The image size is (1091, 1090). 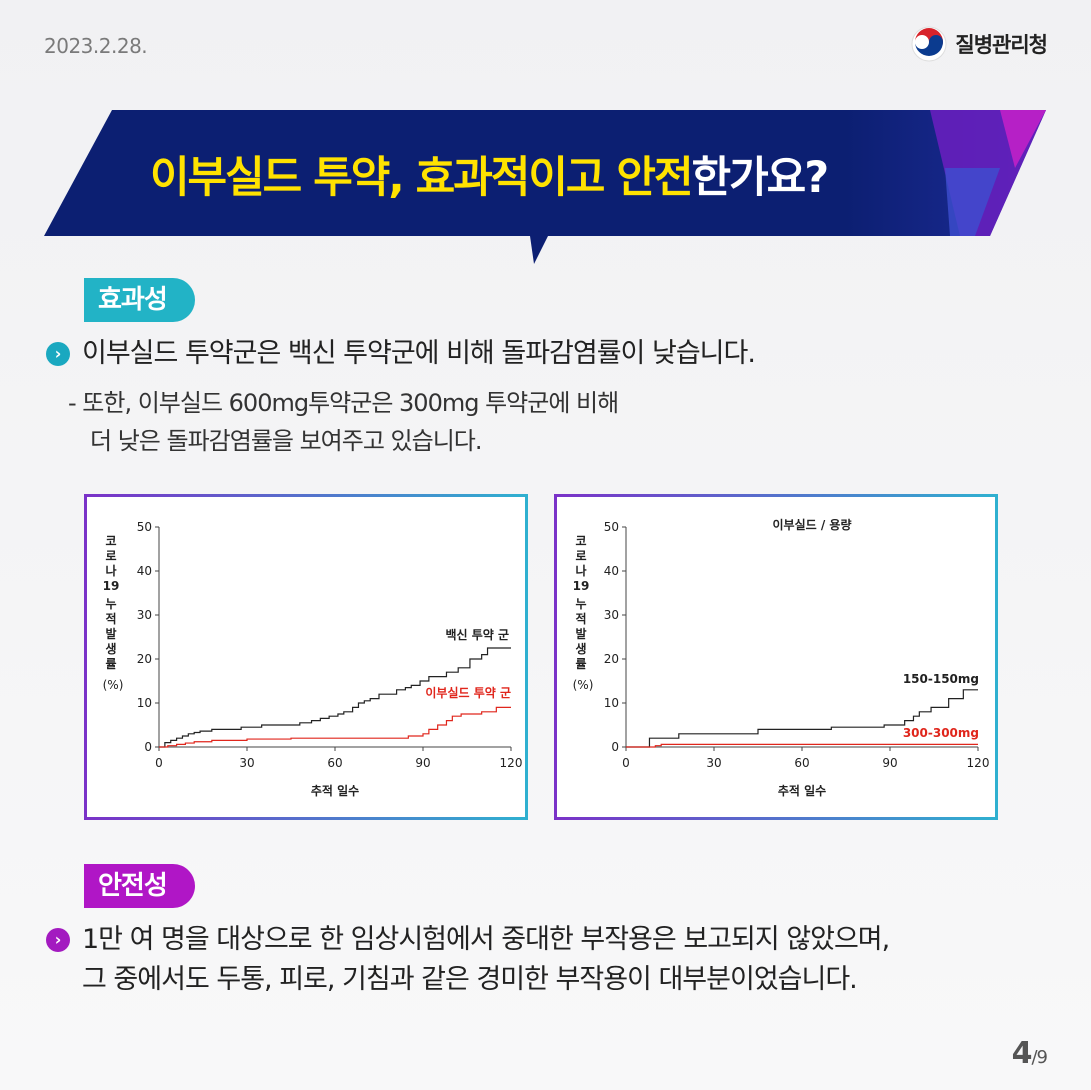 What do you see at coordinates (468, 692) in the screenshot?
I see `series-label: 이부실드 투약 군` at bounding box center [468, 692].